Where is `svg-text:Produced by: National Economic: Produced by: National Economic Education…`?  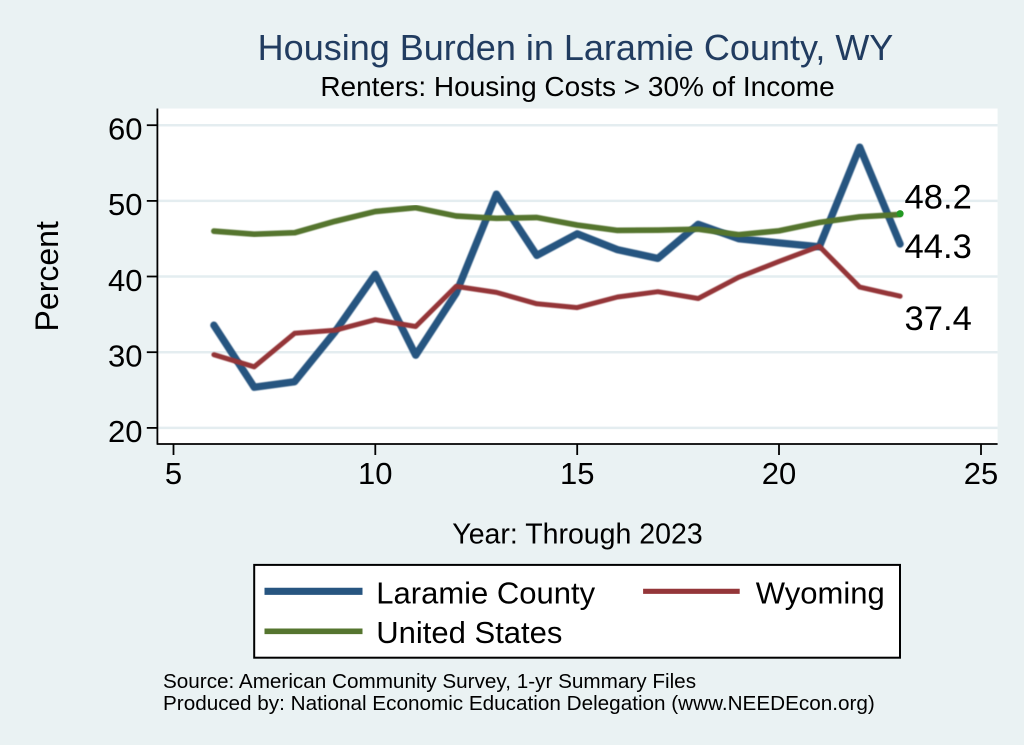
svg-text:Produced by: National Economic: Produced by: National Economic Education… is located at coordinates (519, 703).